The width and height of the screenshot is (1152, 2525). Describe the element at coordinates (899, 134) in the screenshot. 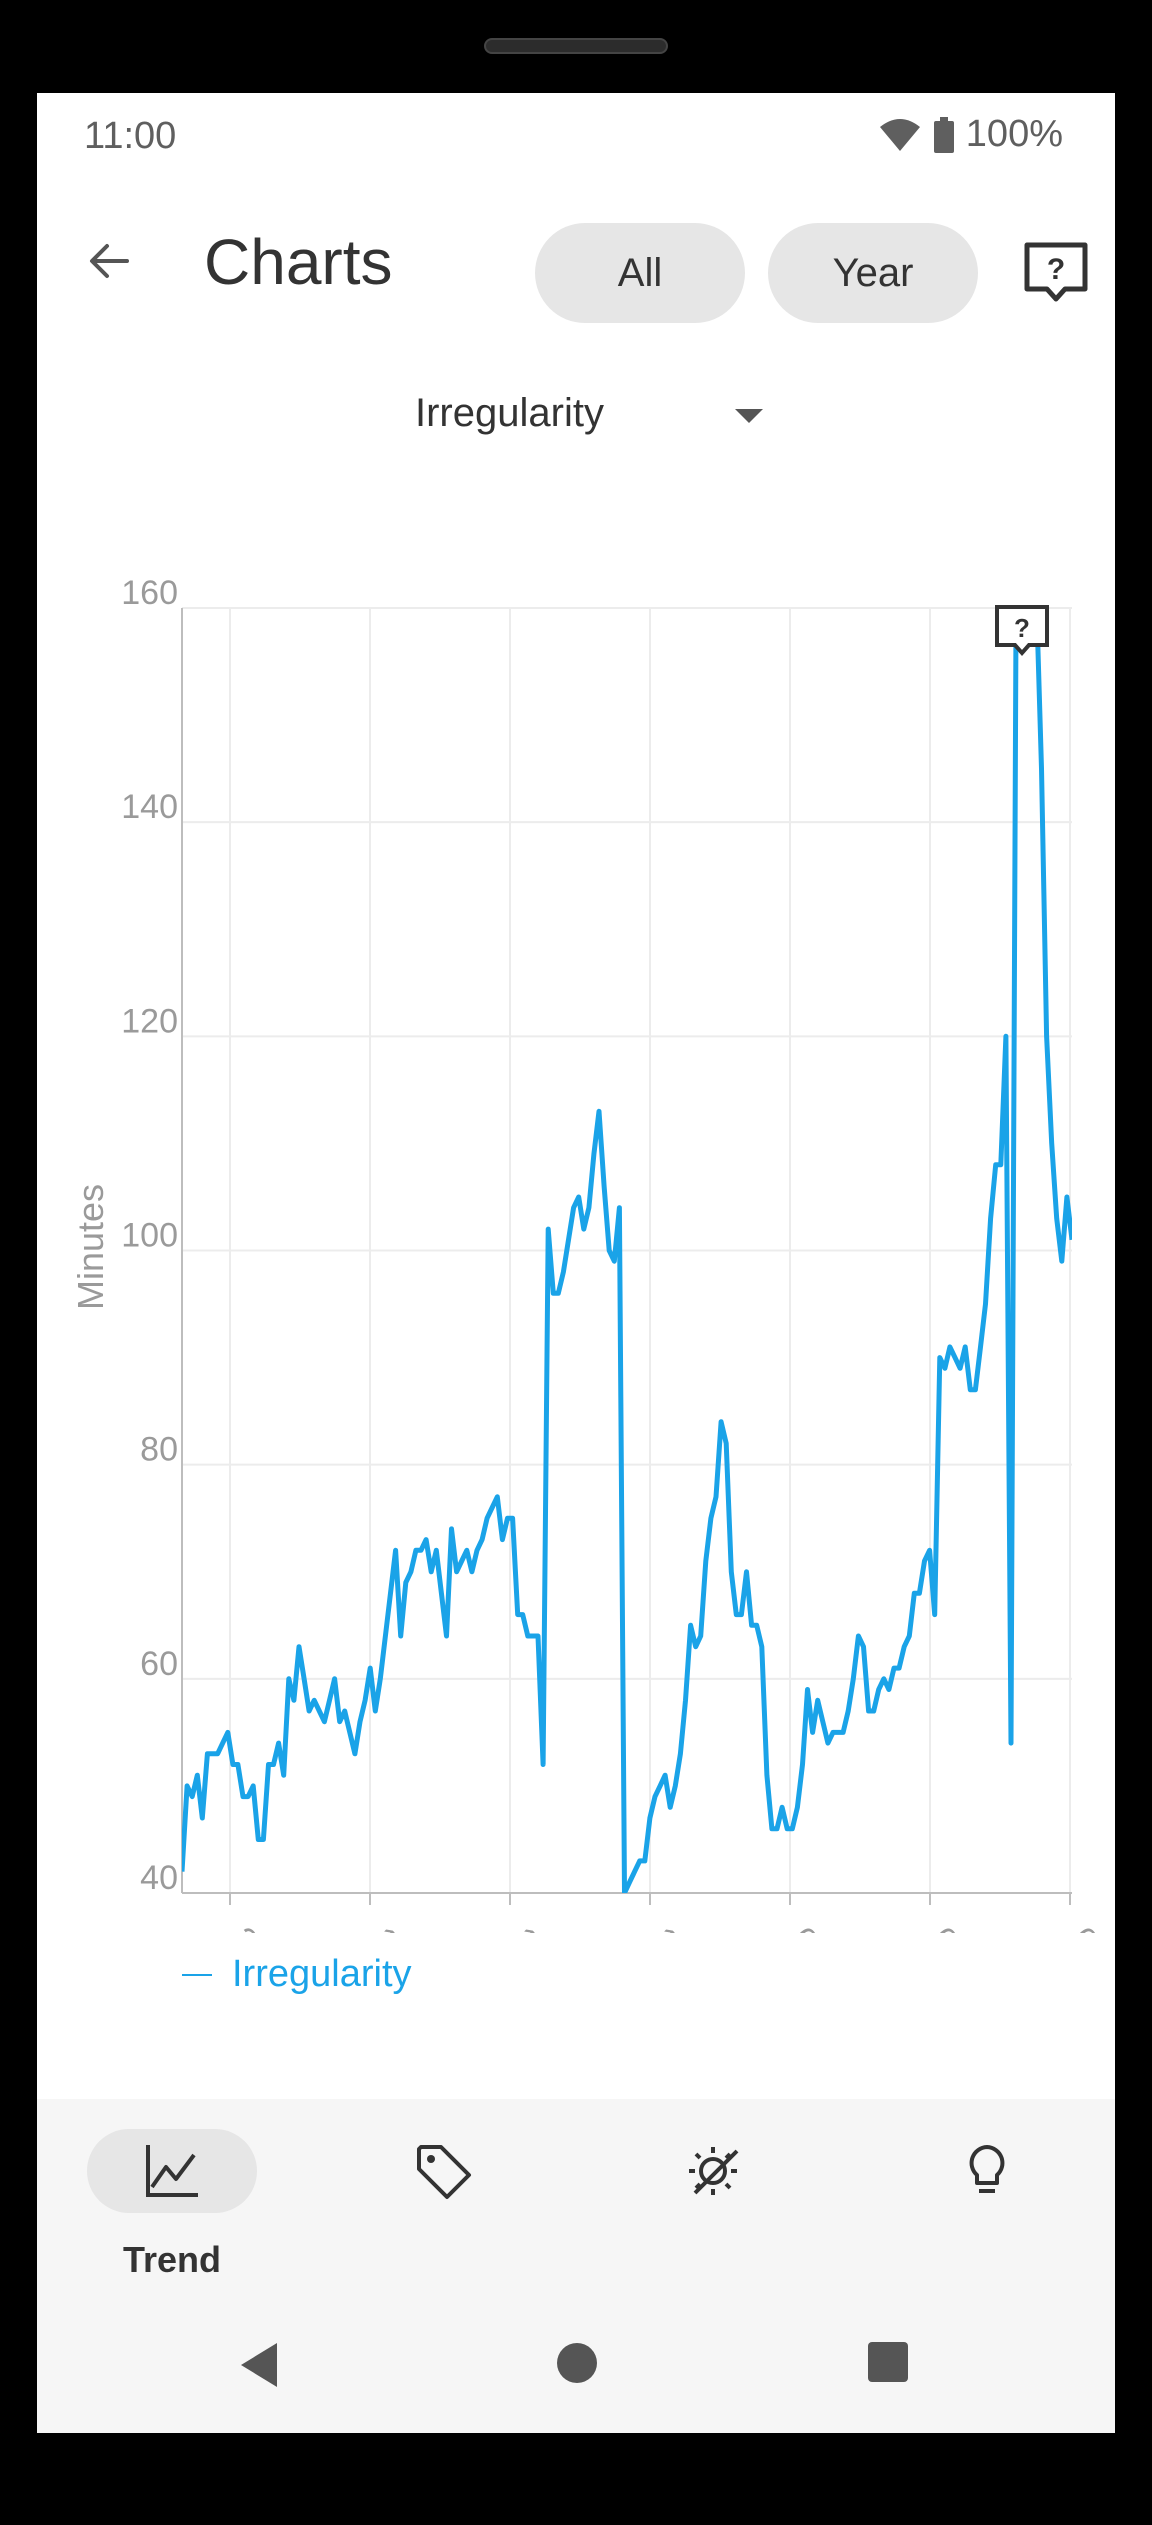

I see `wifi-icon` at that location.